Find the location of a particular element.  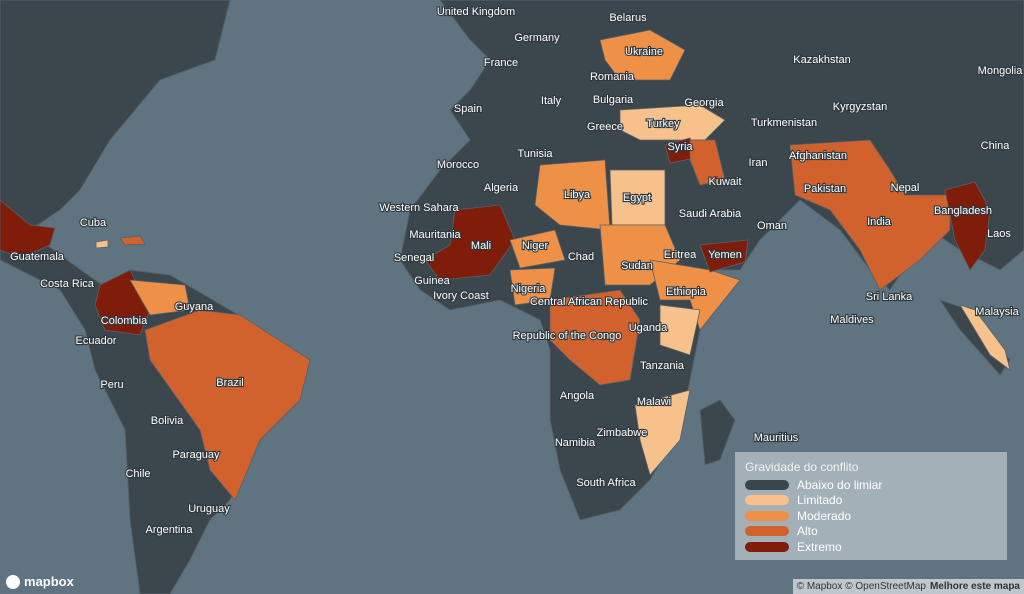

legend-label: Limitado is located at coordinates (820, 500).